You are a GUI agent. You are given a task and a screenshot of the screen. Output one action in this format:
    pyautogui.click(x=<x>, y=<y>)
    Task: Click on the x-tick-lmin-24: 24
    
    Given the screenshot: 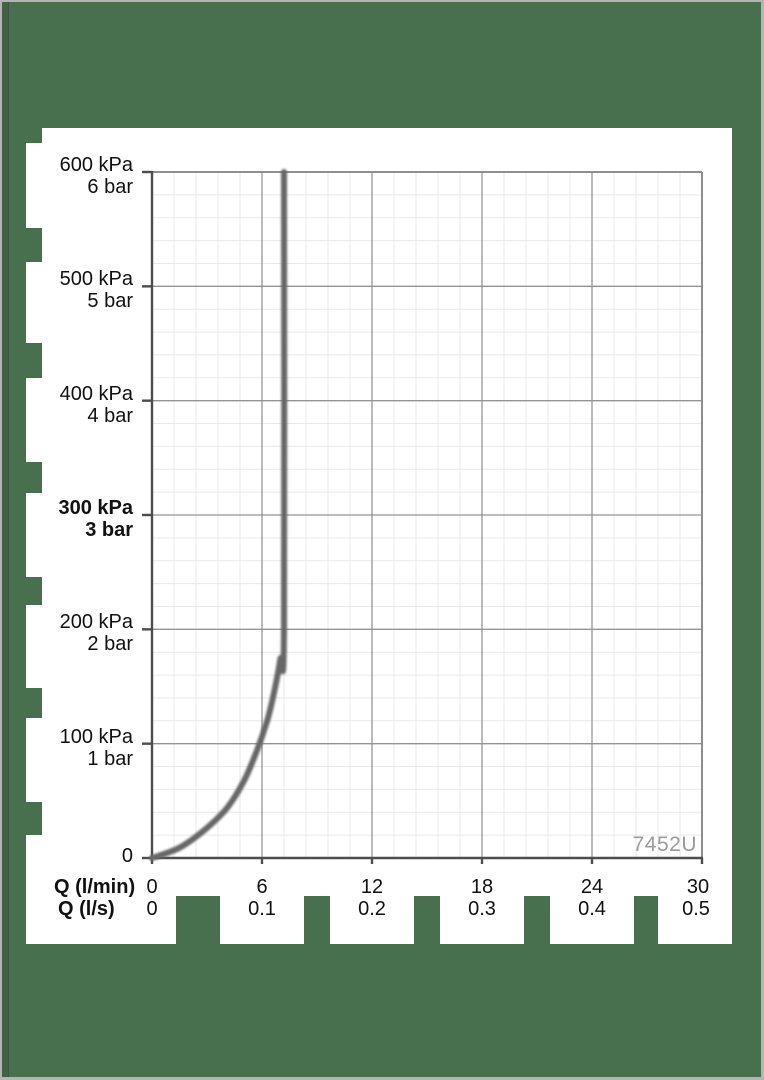 What is the action you would take?
    pyautogui.click(x=592, y=887)
    